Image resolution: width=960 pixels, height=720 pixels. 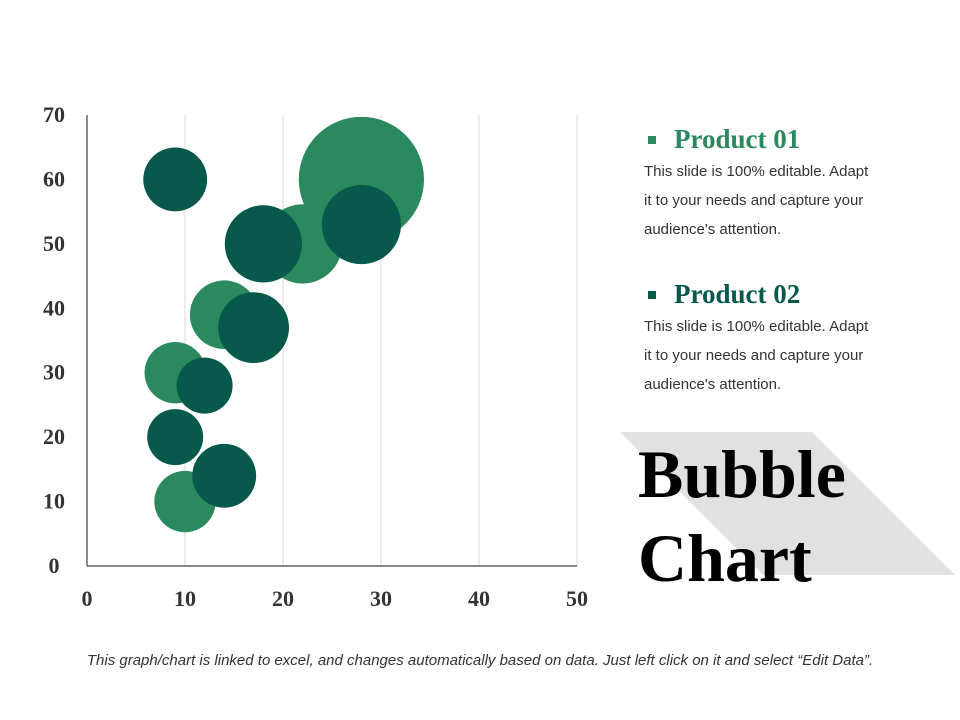 I want to click on x-tick-label: 20, so click(x=283, y=598).